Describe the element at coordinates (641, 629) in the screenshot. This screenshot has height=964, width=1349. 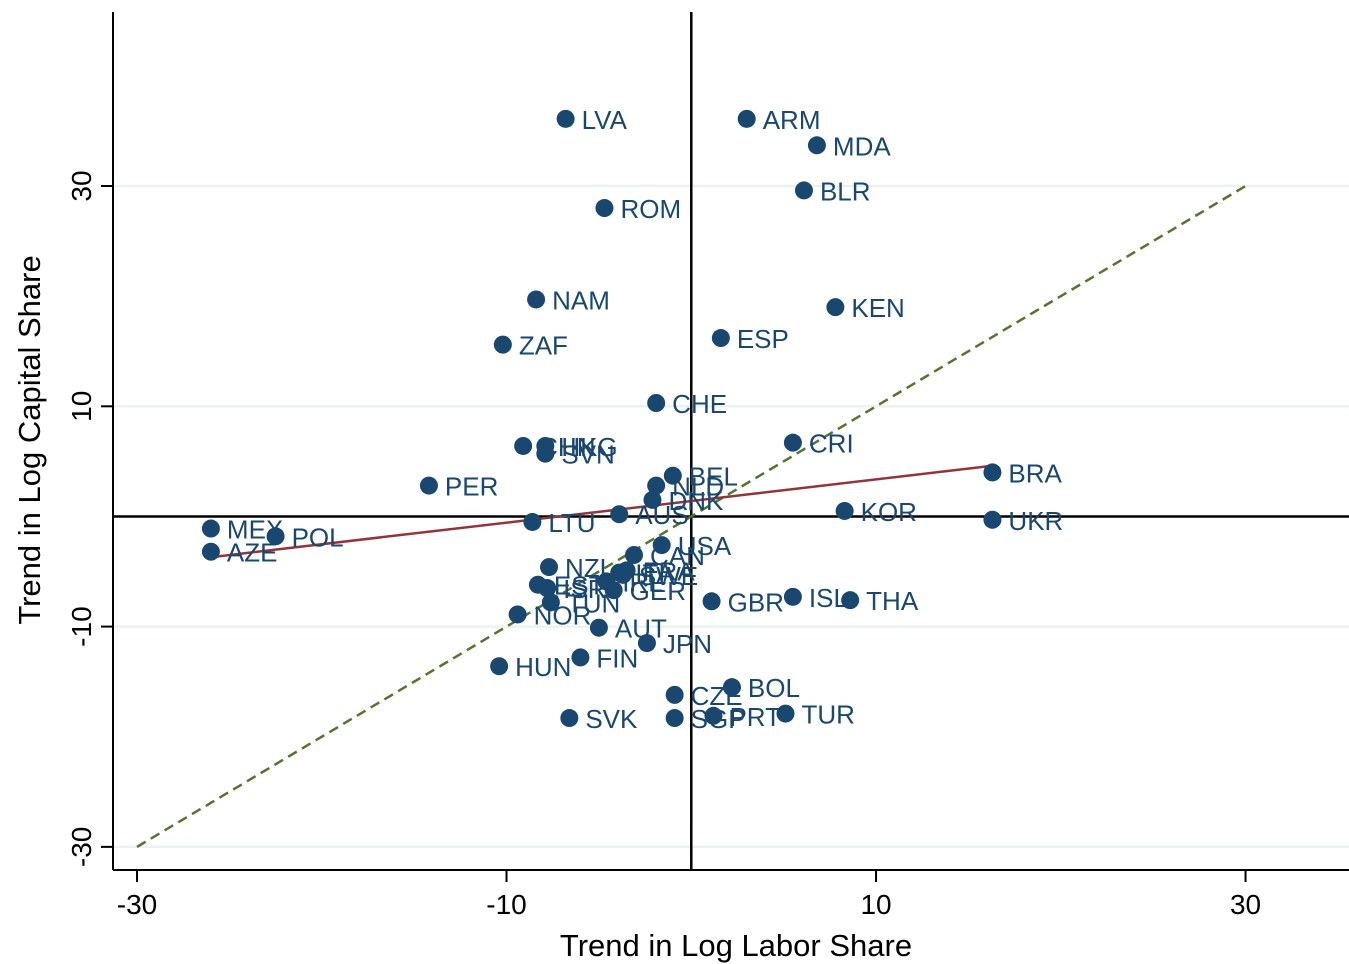
I see `data-point-label: AUT` at that location.